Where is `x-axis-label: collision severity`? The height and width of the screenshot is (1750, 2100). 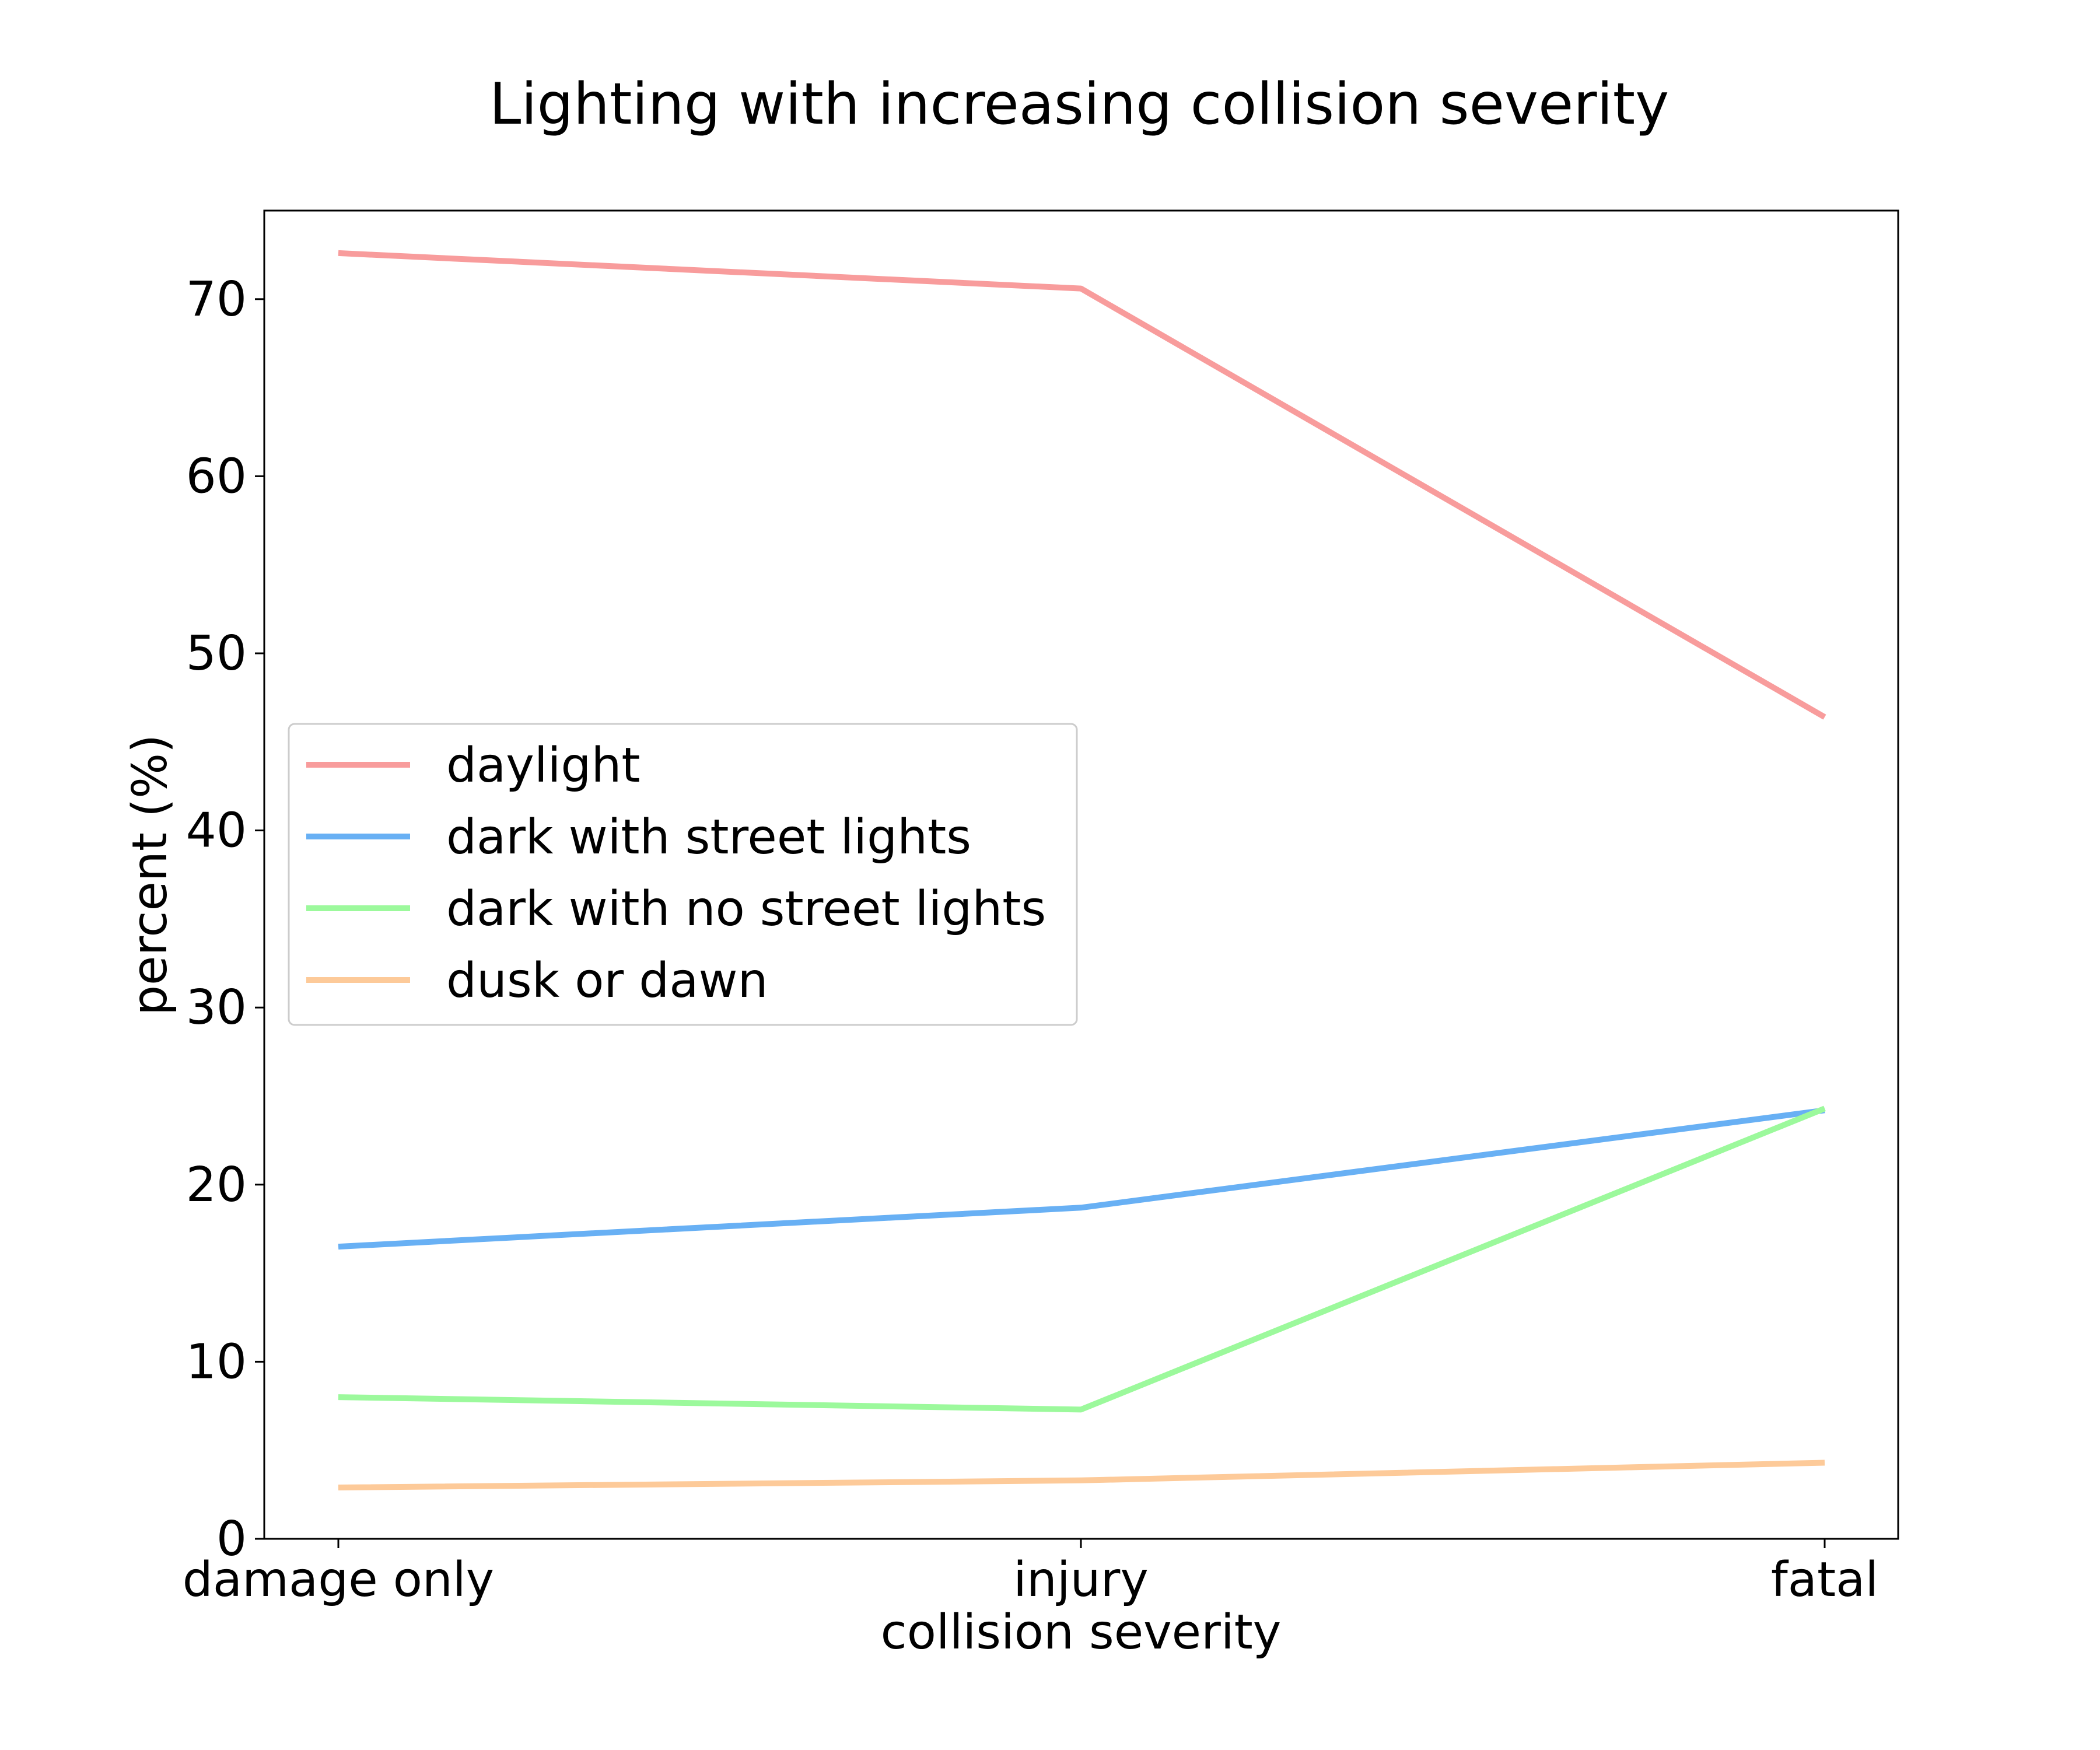
x-axis-label: collision severity is located at coordinates (1081, 1632).